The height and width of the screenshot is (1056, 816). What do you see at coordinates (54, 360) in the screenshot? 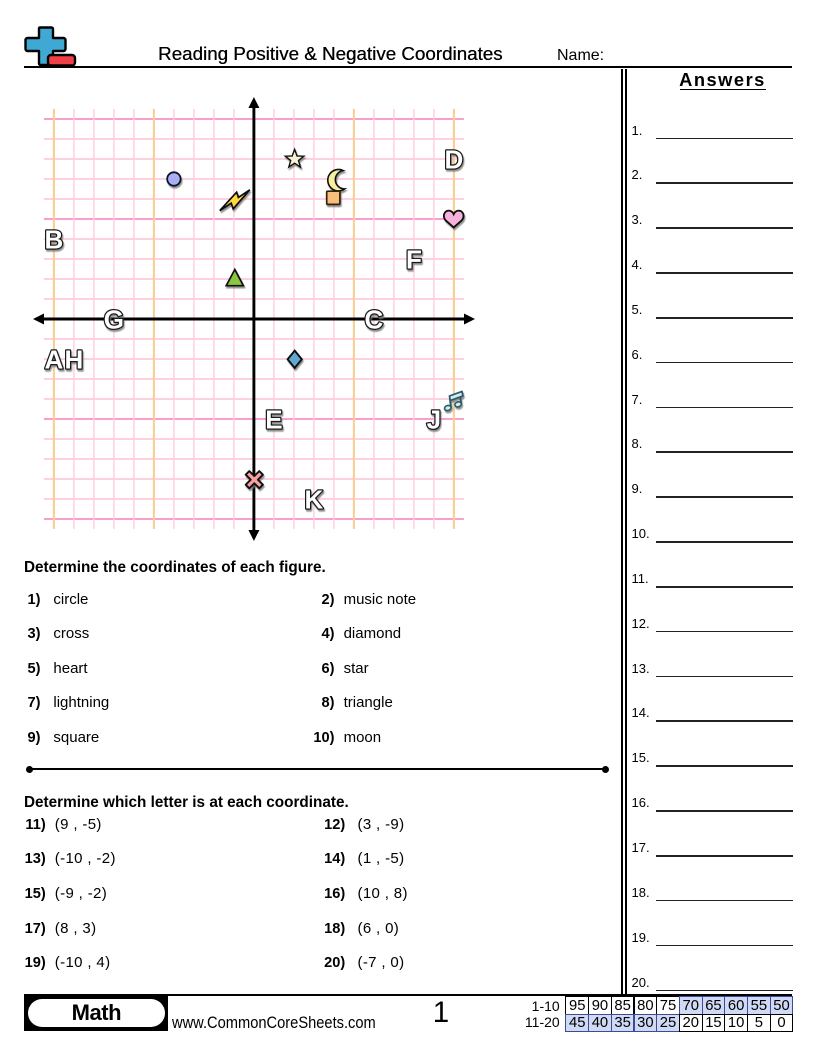
I see `svg-text: A` at bounding box center [54, 360].